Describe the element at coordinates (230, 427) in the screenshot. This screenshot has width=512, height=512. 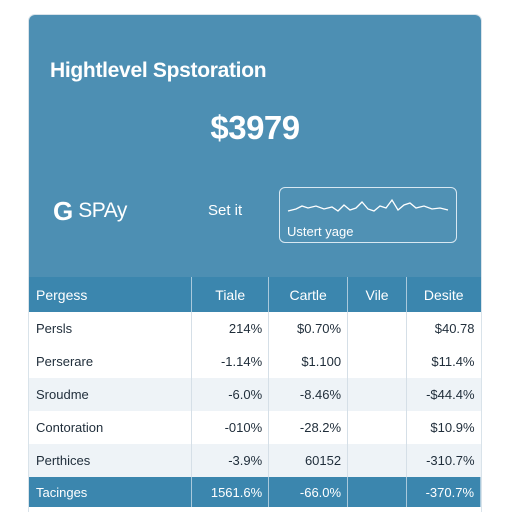
I see `table-cell: -010%` at that location.